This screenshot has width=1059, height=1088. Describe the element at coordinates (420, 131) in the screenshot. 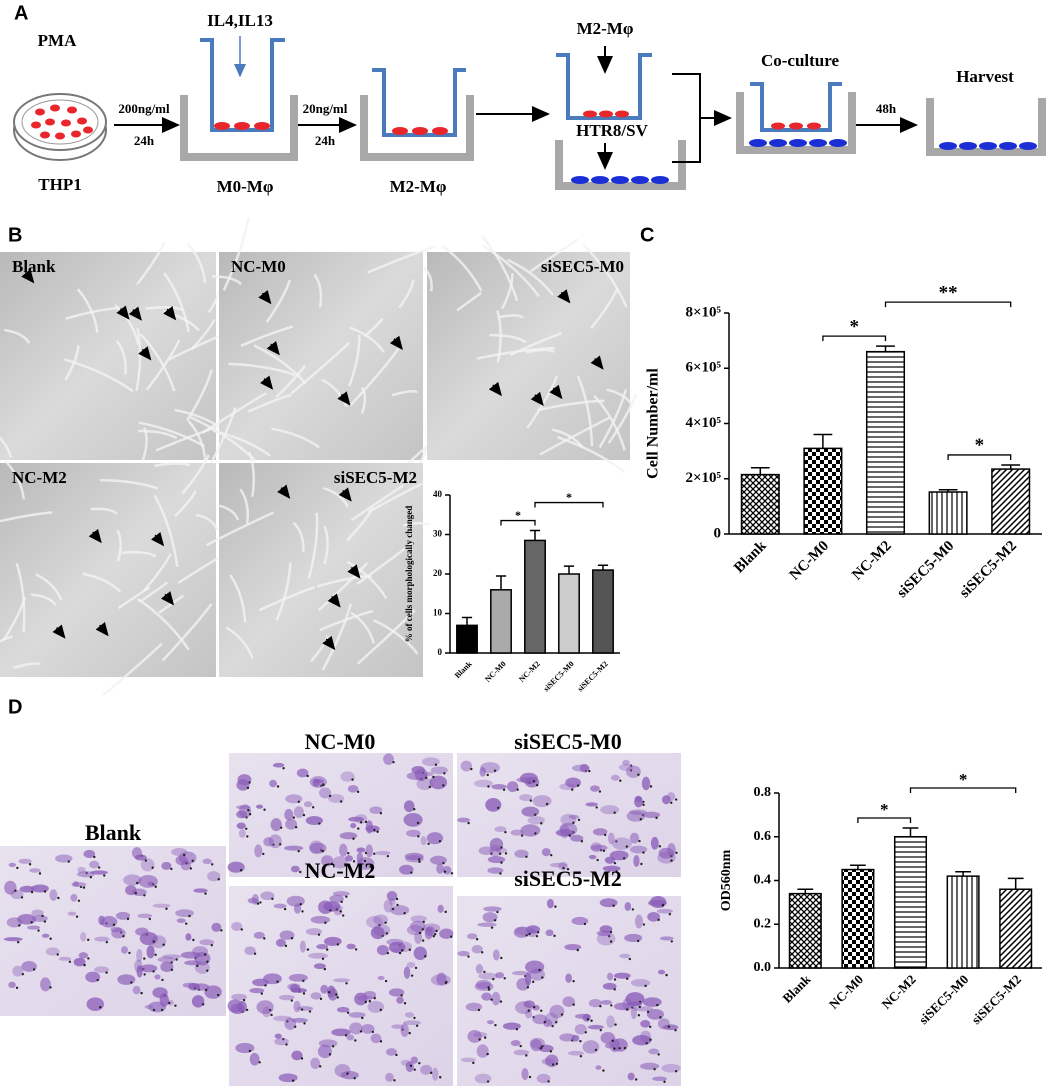

I see `cells` at that location.